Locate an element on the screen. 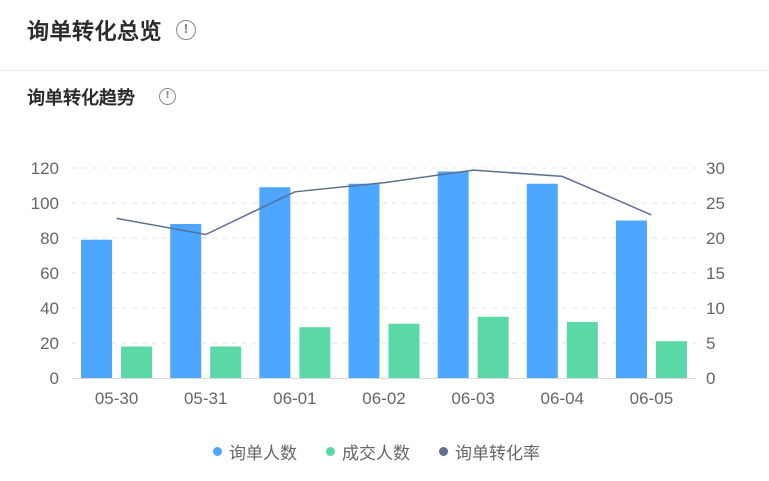 This screenshot has height=481, width=769. y-right-tick-label: 15 is located at coordinates (715, 273).